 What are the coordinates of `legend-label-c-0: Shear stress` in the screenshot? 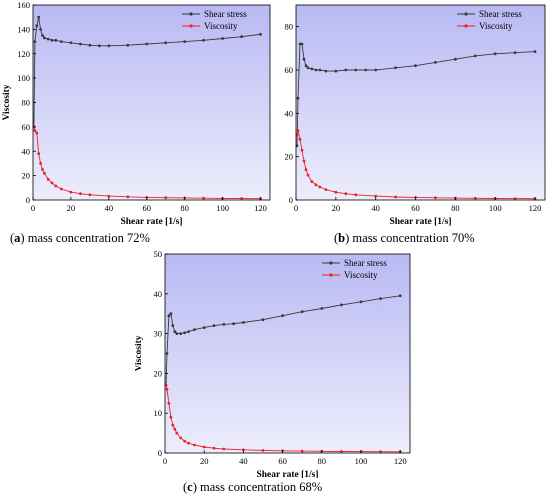 It's located at (365, 263).